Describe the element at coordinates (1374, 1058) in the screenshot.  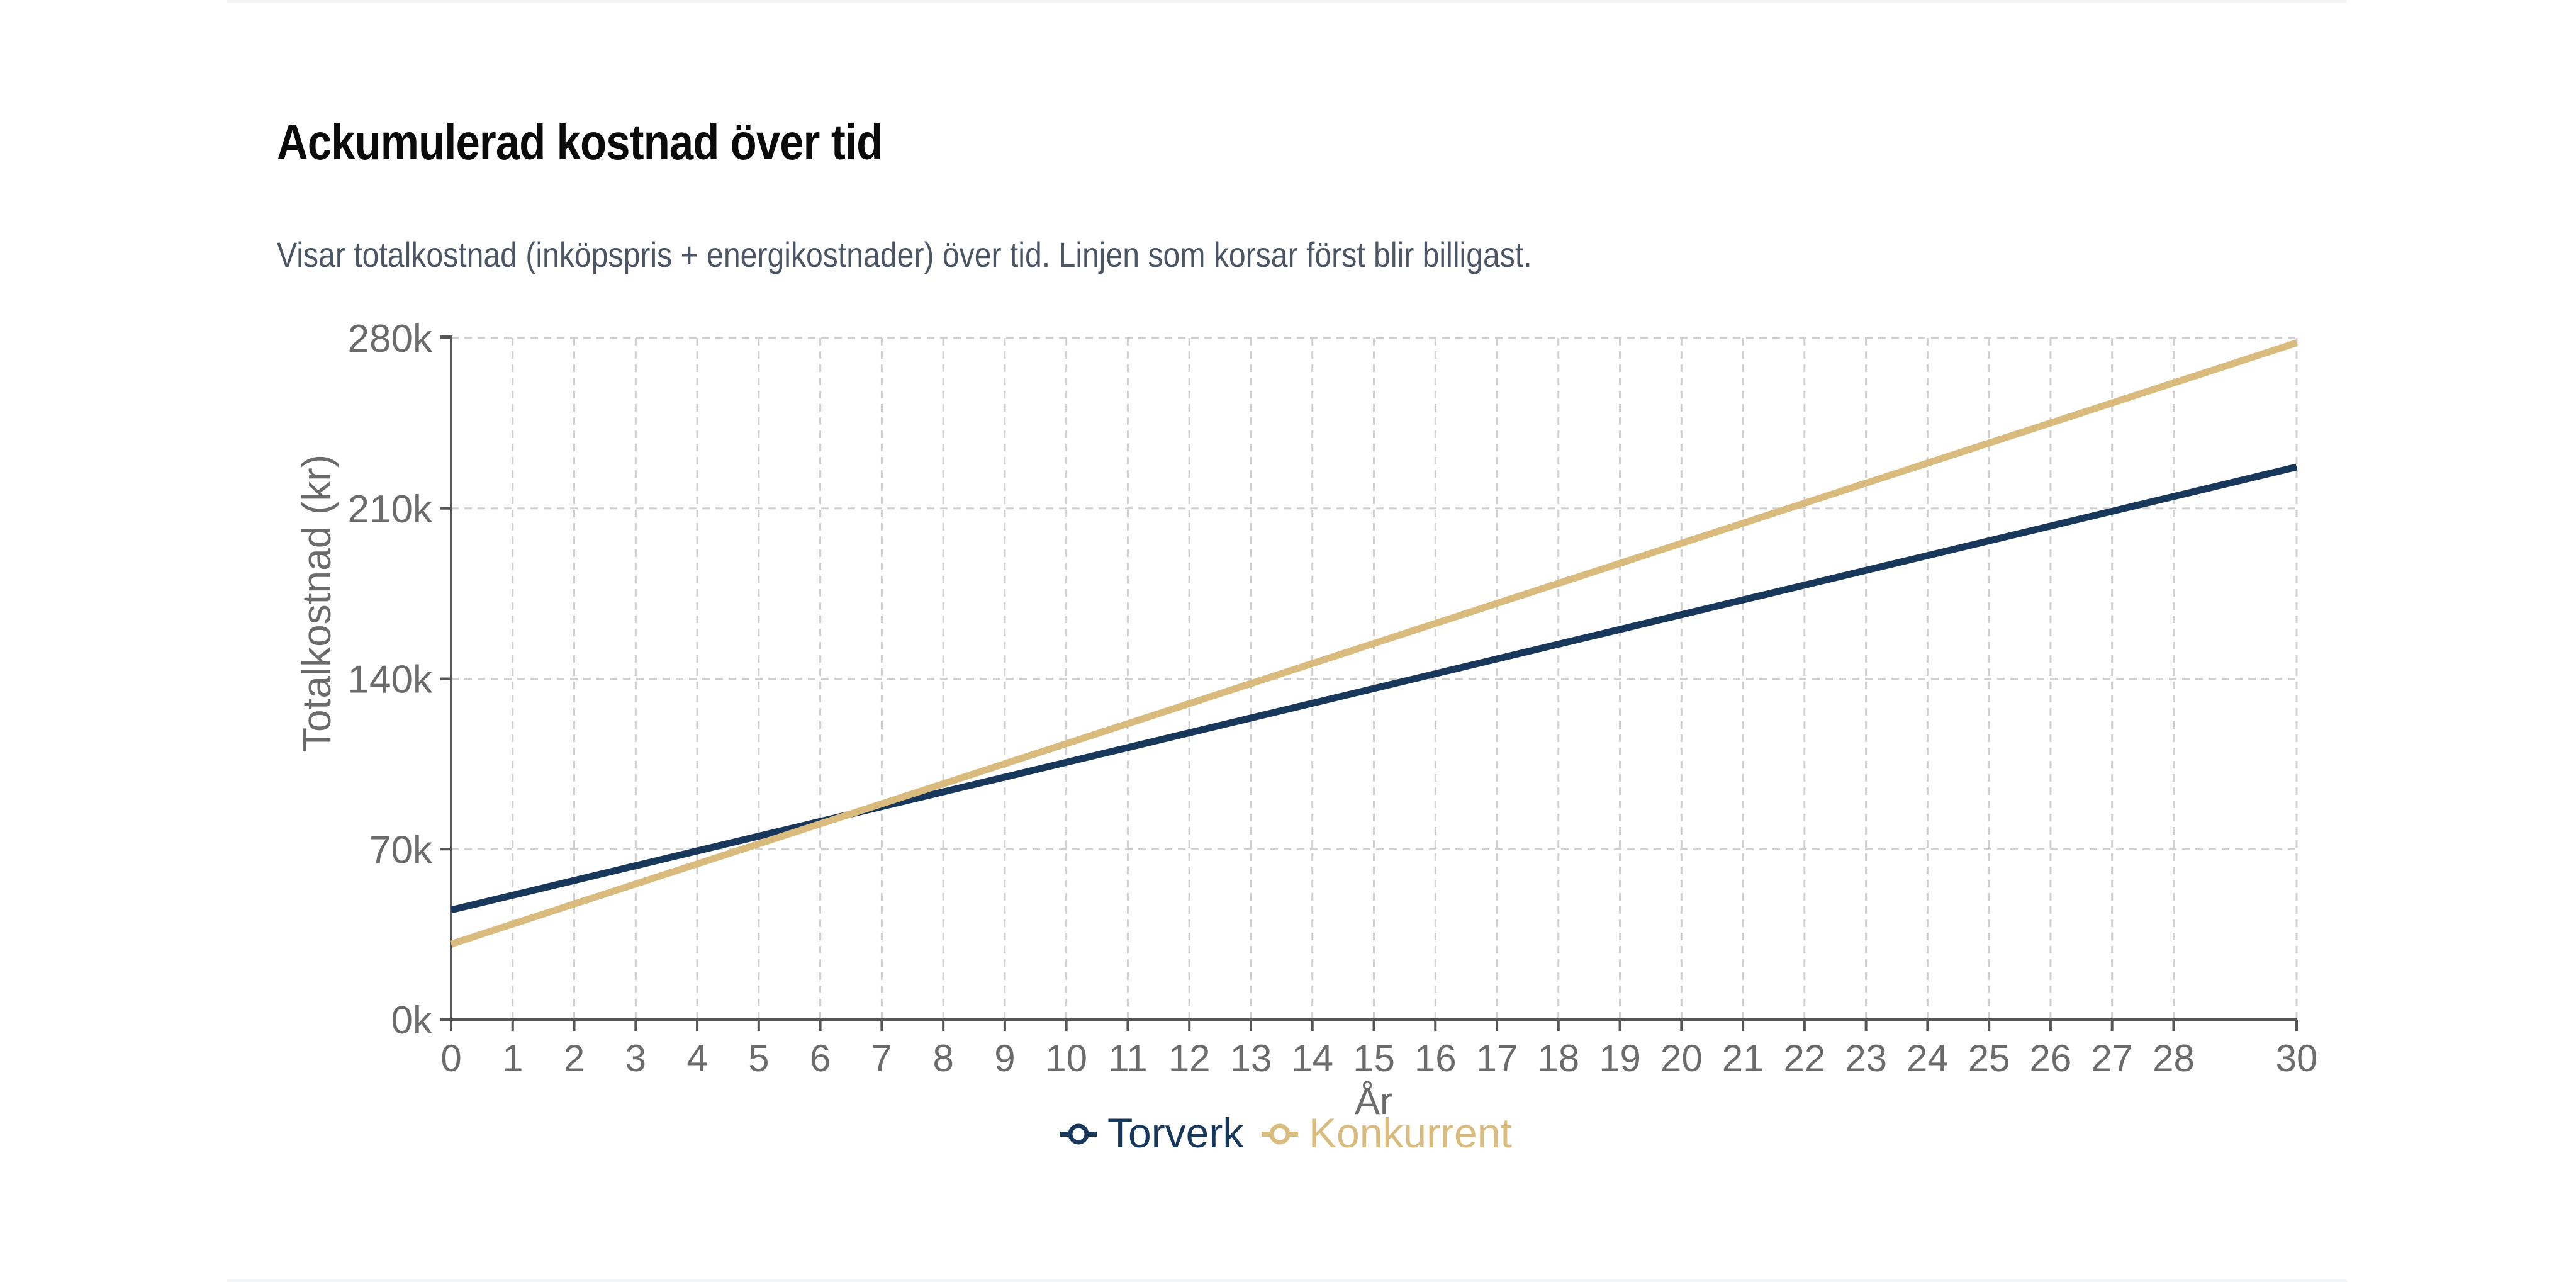
I see `x-tick-label: 15` at that location.